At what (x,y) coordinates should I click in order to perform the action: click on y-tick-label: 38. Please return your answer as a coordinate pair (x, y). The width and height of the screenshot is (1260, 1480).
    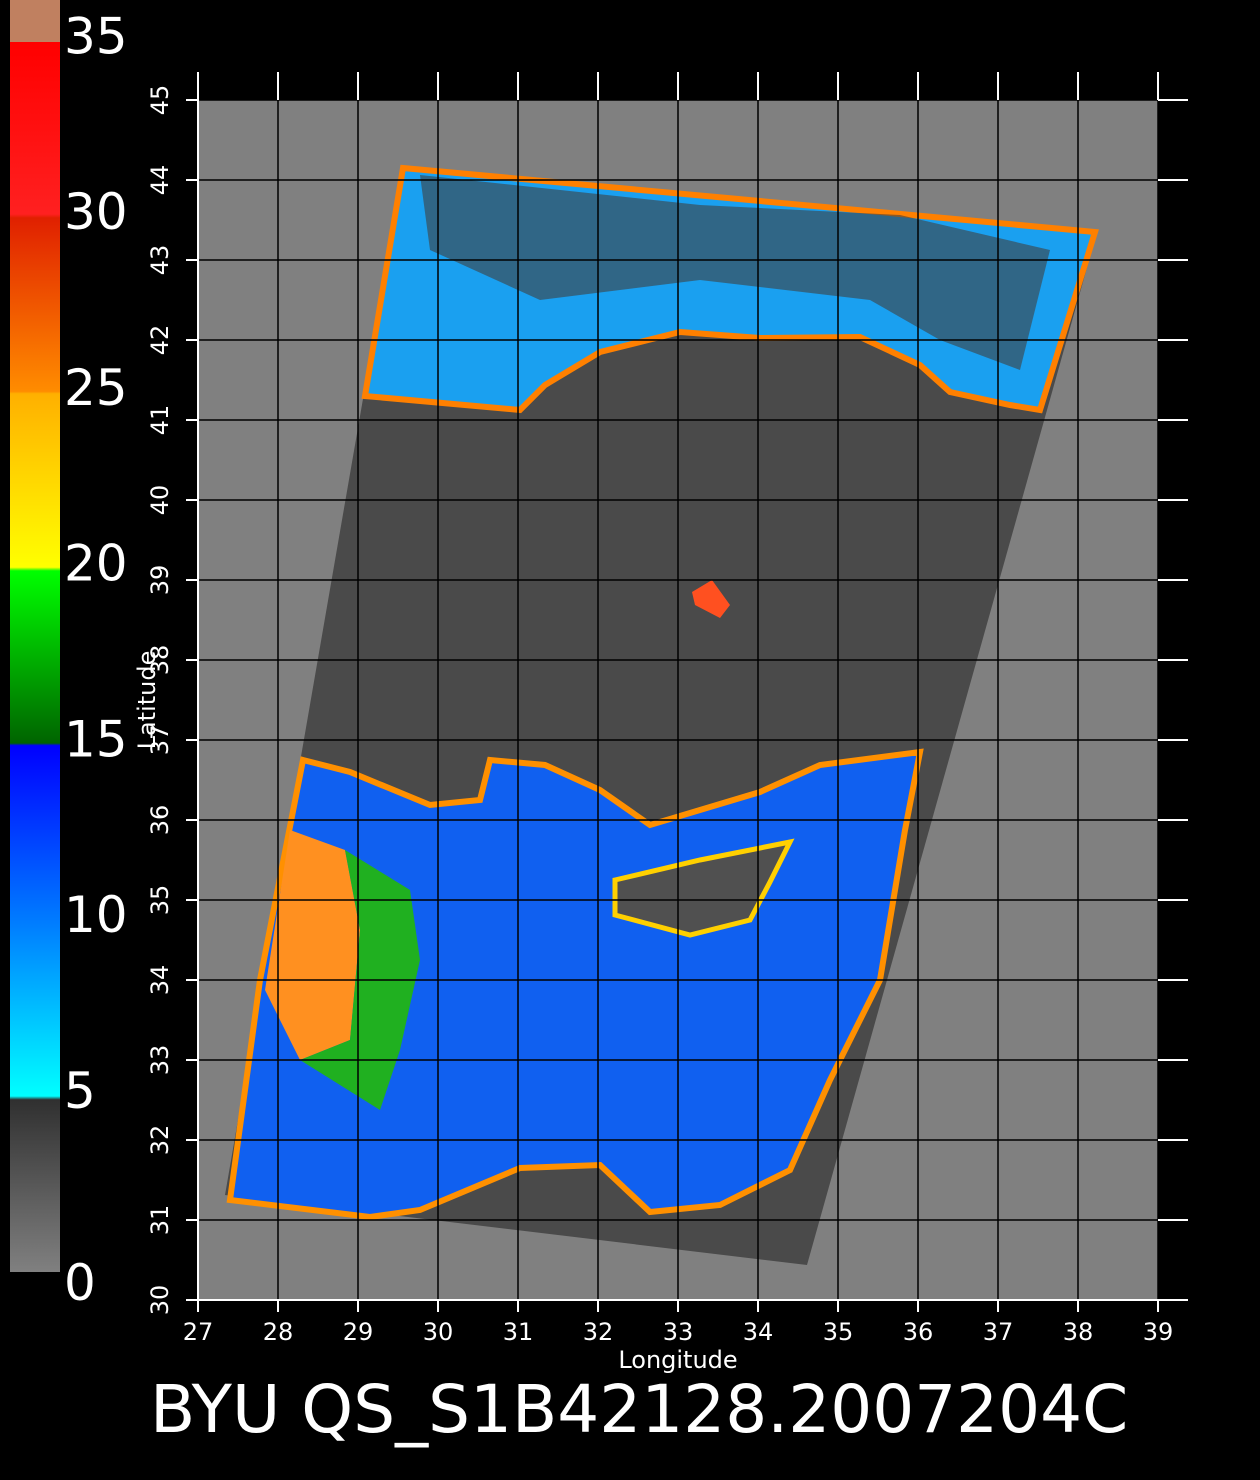
    Looking at the image, I should click on (160, 660).